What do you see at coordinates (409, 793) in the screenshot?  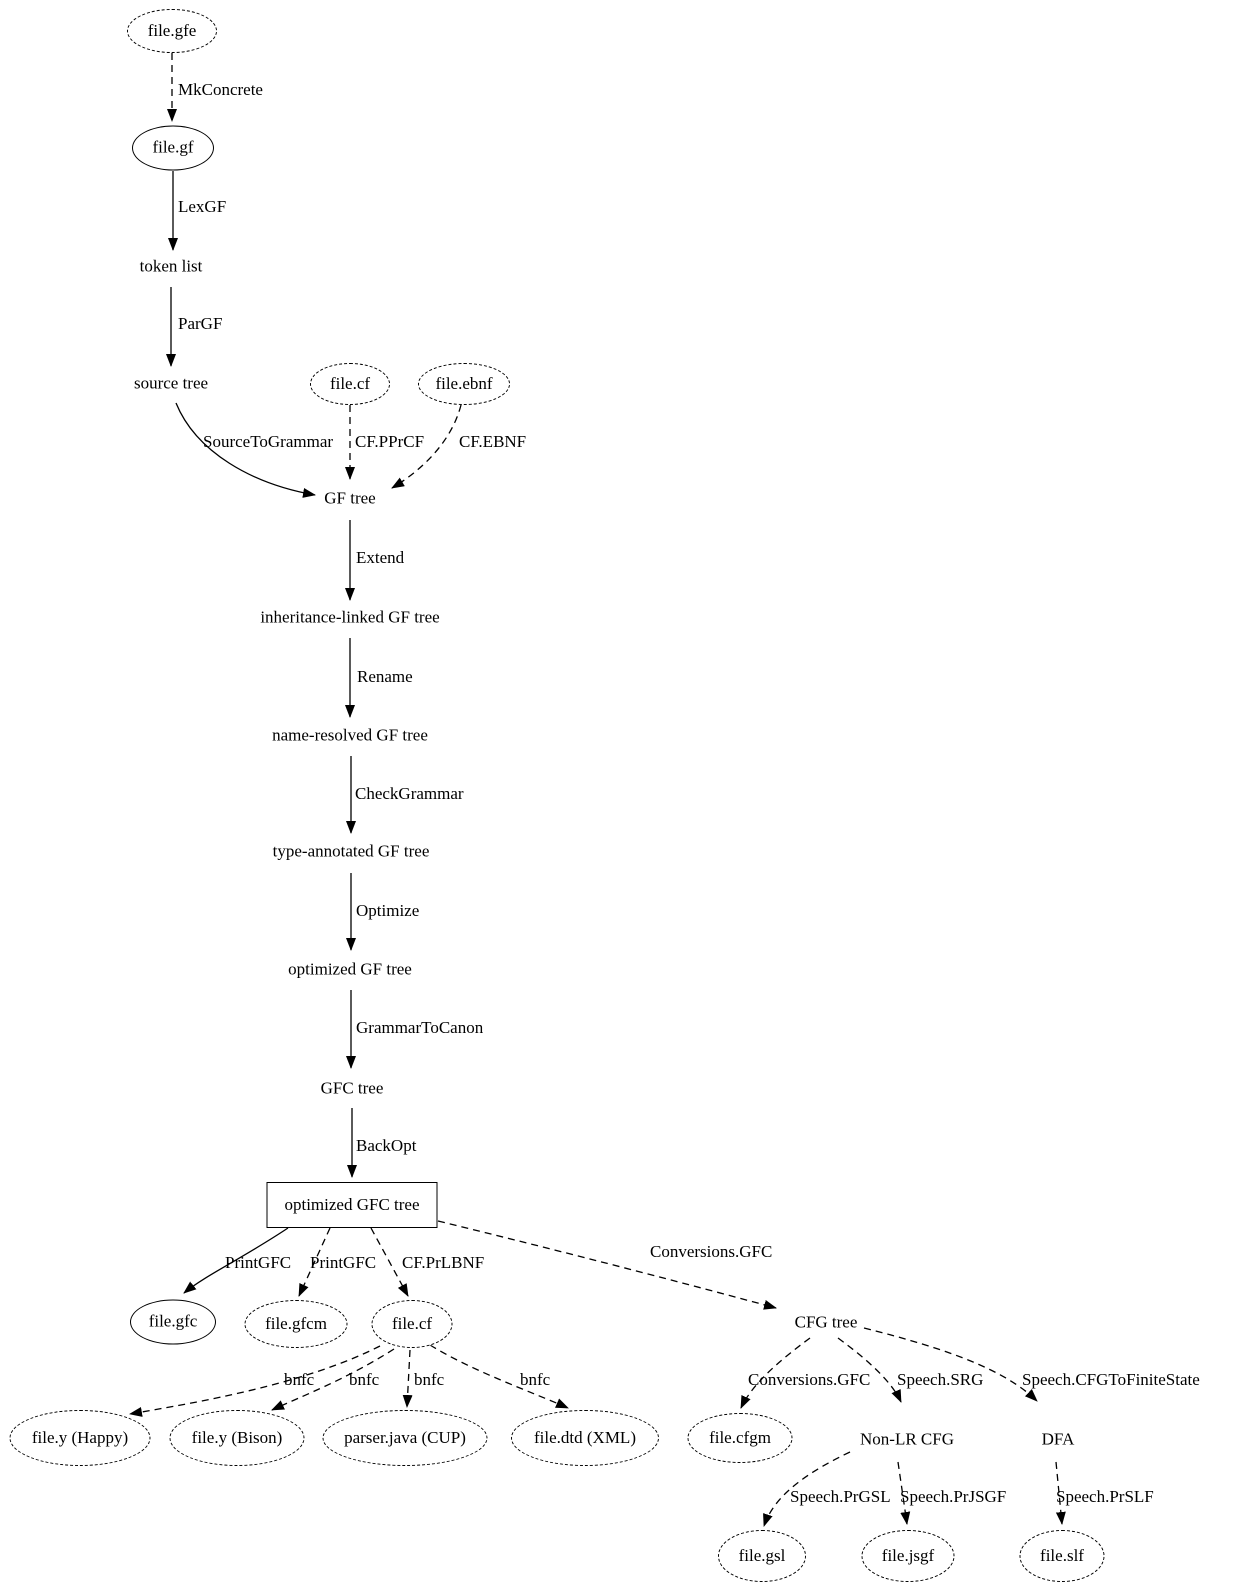 I see `edge-label-checkgrammar: CheckGrammar` at bounding box center [409, 793].